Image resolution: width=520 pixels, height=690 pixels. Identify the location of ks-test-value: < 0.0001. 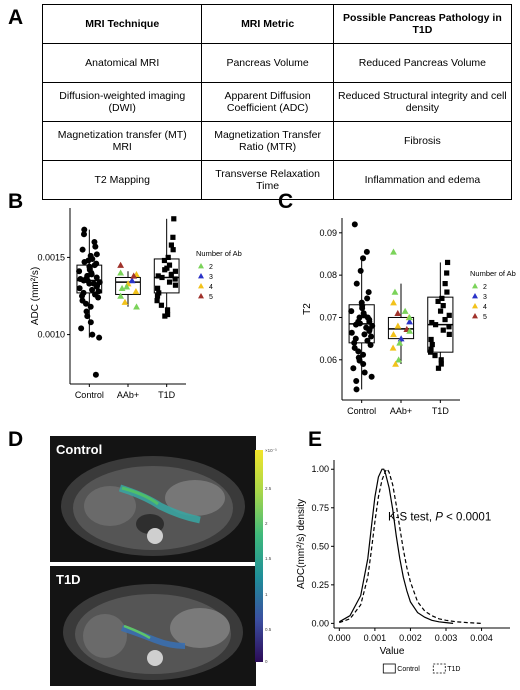
(467, 517).